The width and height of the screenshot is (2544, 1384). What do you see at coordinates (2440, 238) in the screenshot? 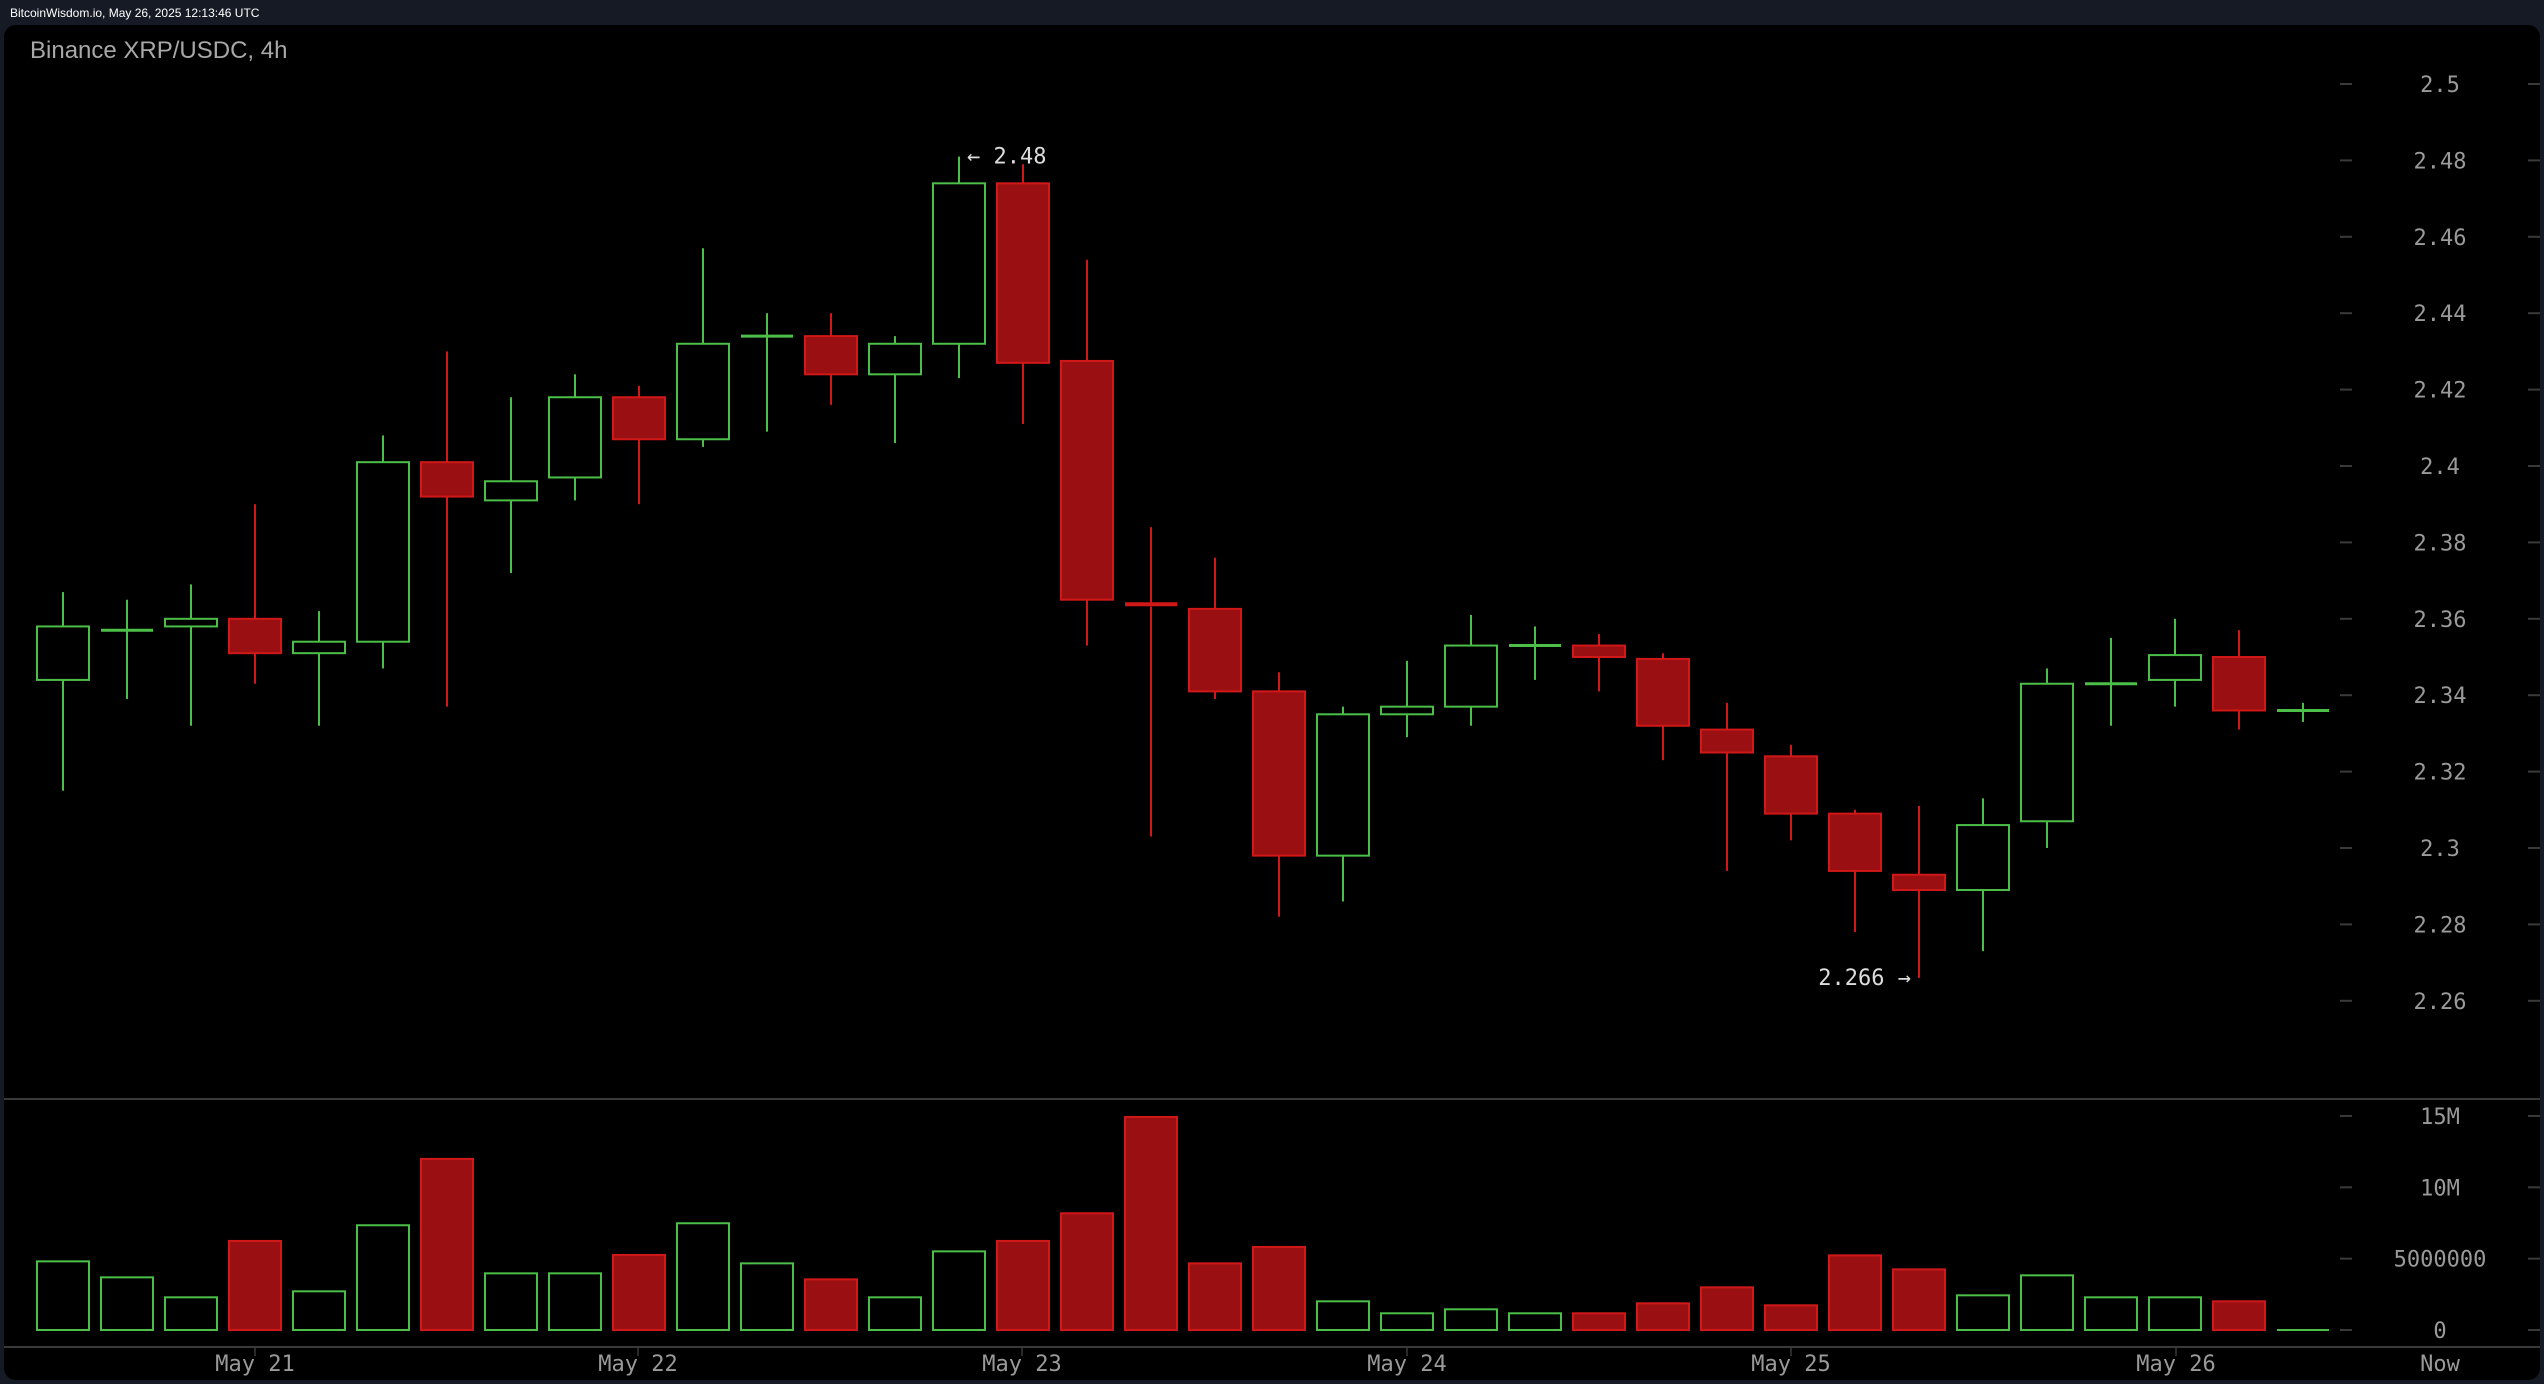
I see `price-tick-label: 2.46` at bounding box center [2440, 238].